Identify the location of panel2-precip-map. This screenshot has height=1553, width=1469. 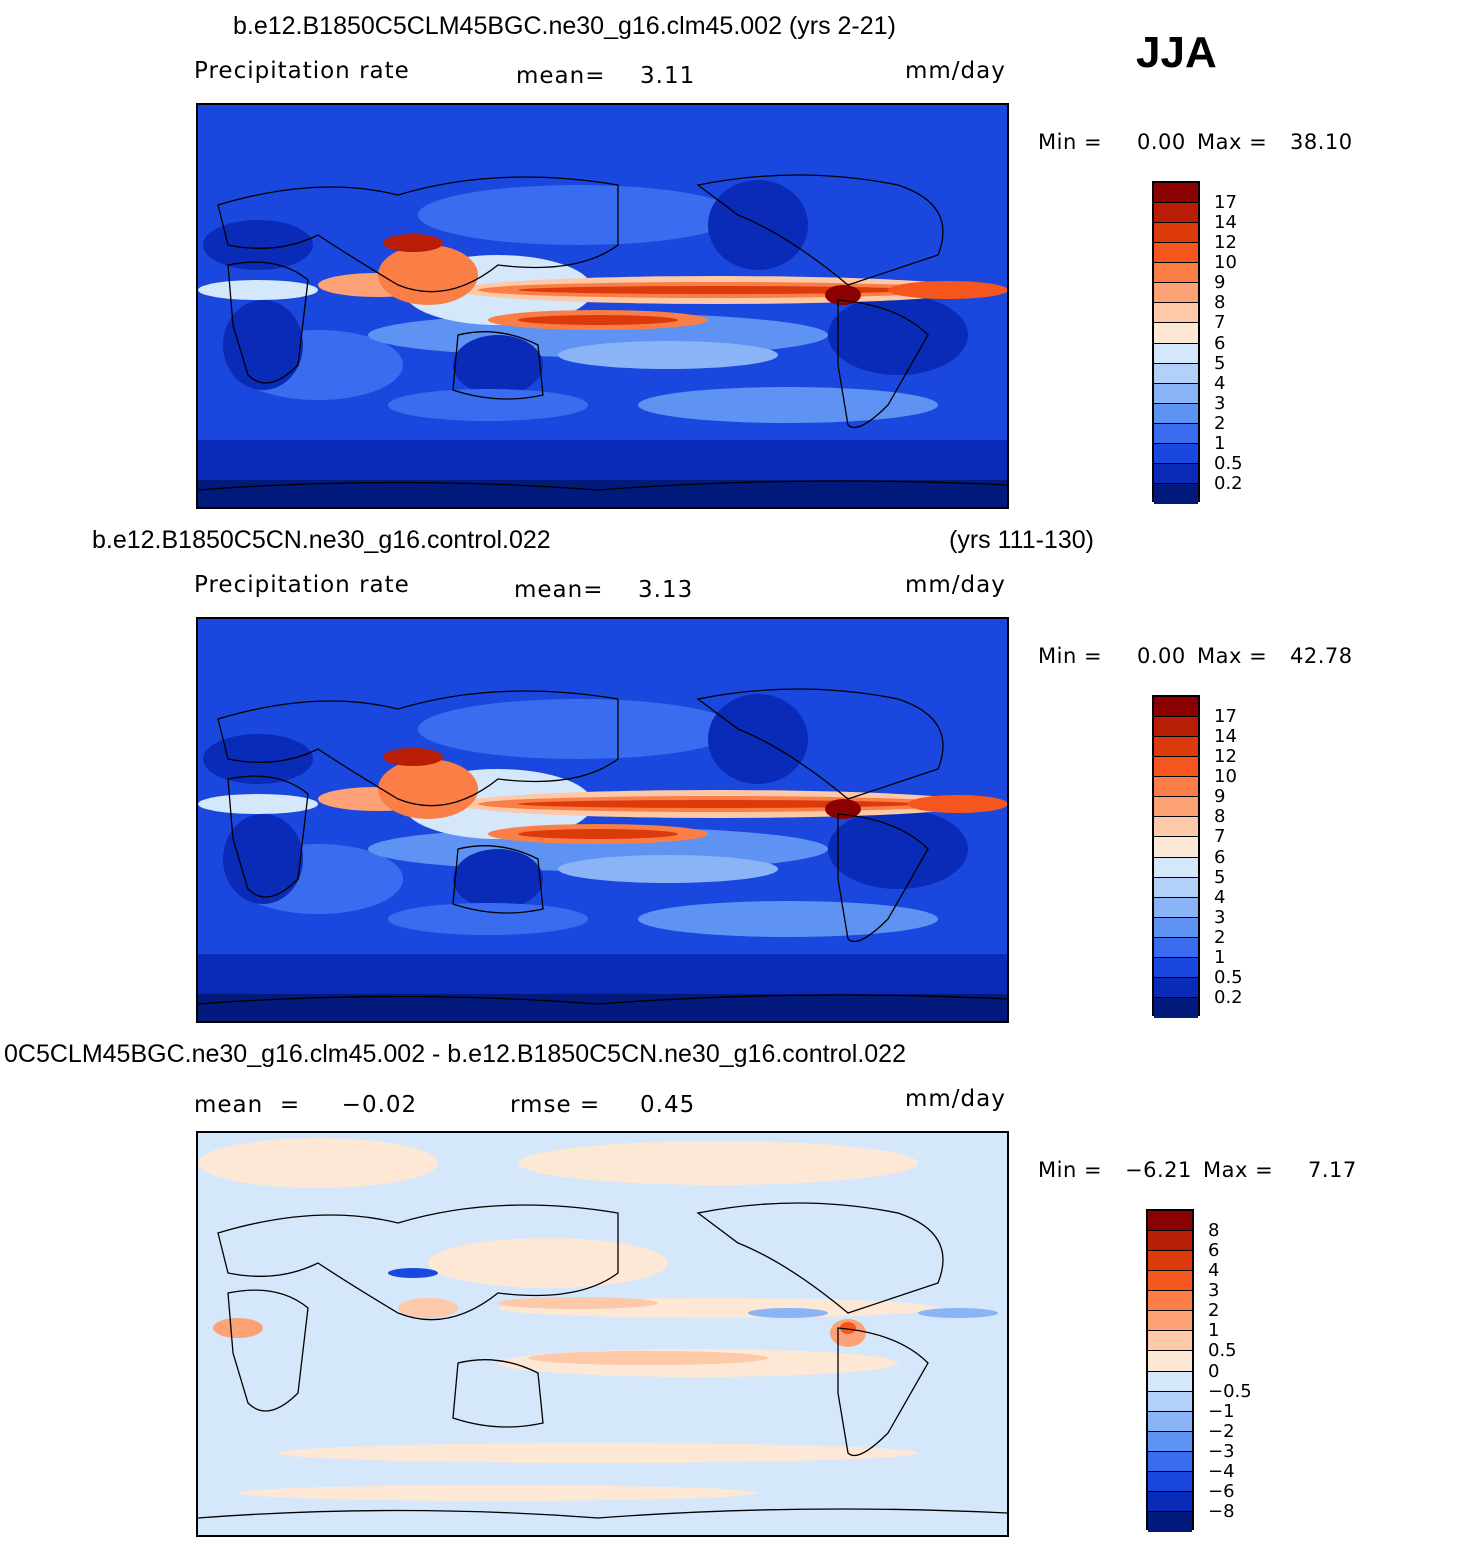
(602, 820).